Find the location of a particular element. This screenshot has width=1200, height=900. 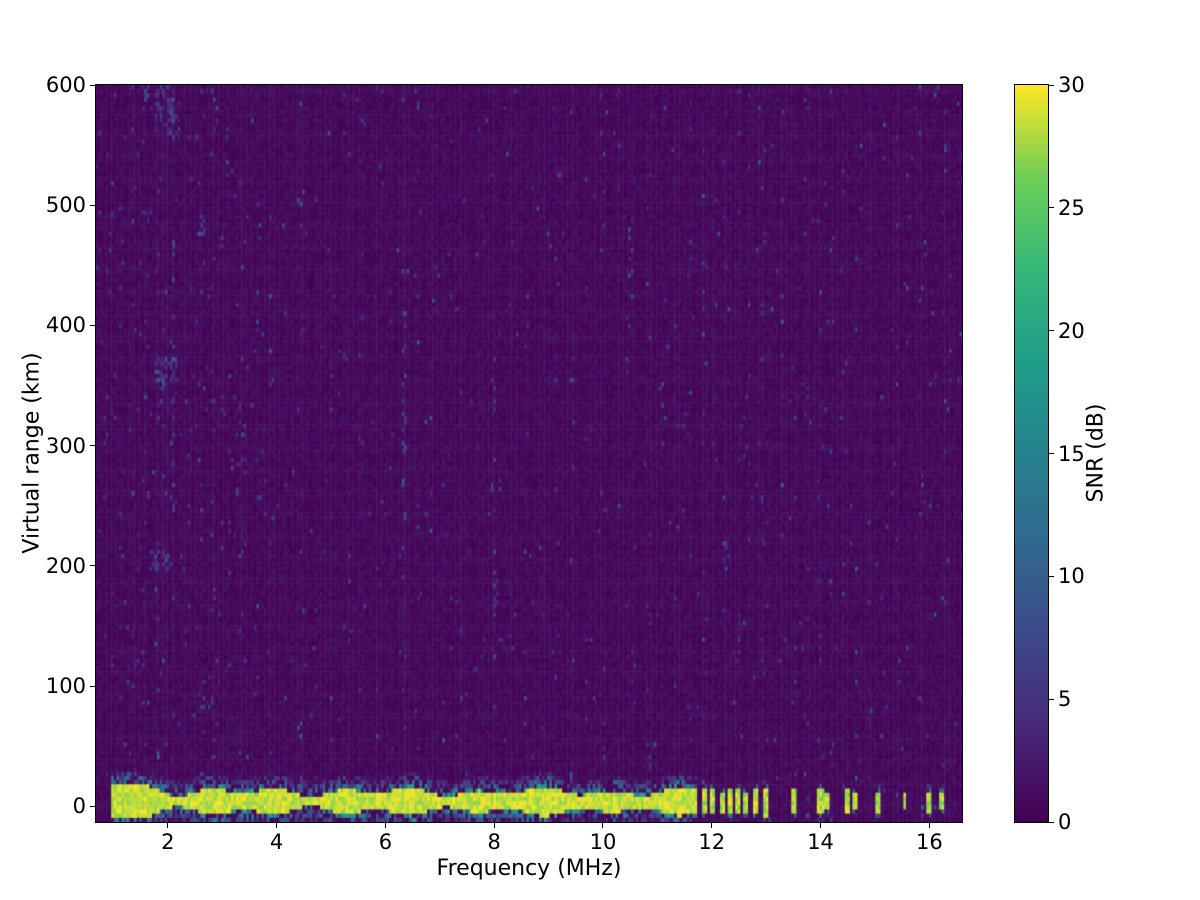

colorbar is located at coordinates (1031, 453).